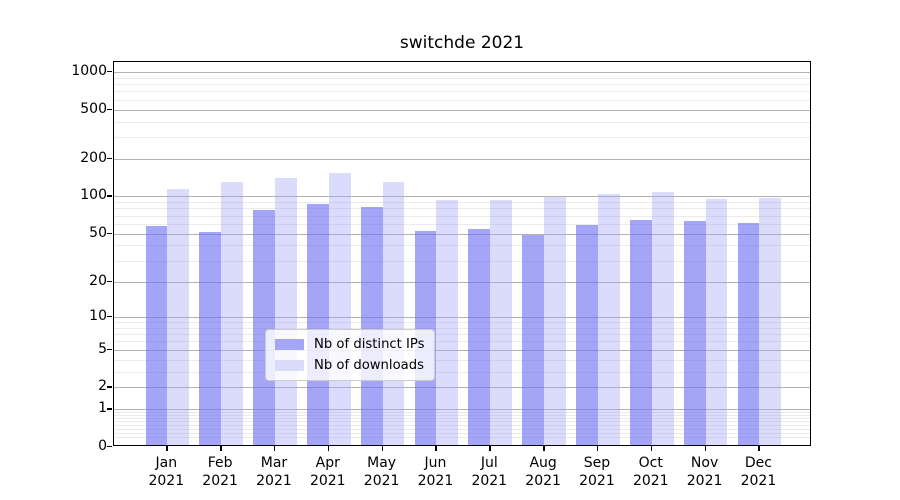  What do you see at coordinates (210, 338) in the screenshot?
I see `bar-ips-feb` at bounding box center [210, 338].